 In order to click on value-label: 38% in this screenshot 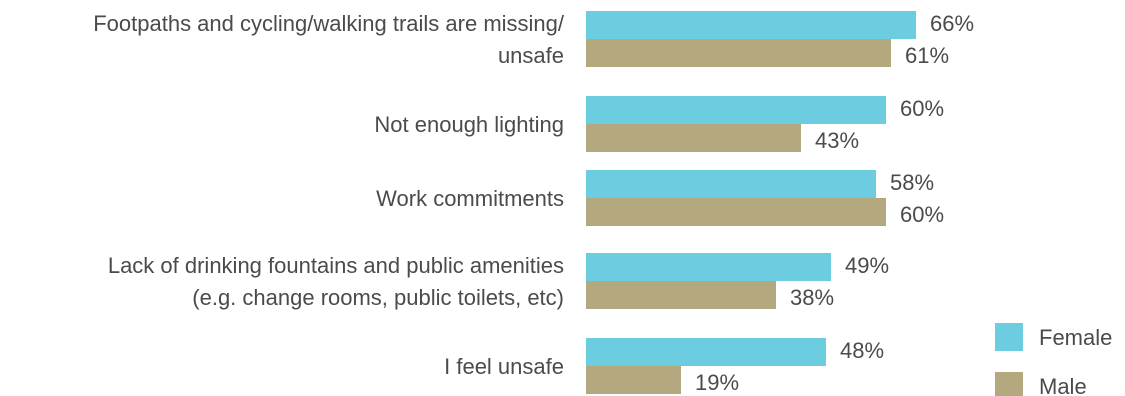, I will do `click(812, 297)`.